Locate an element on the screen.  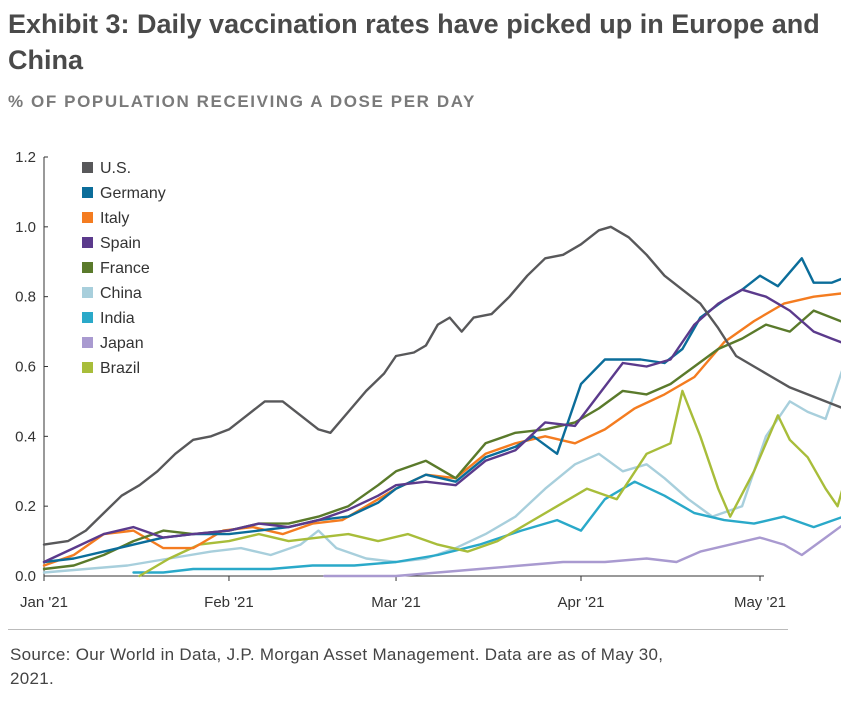
footer-divider is located at coordinates (398, 629).